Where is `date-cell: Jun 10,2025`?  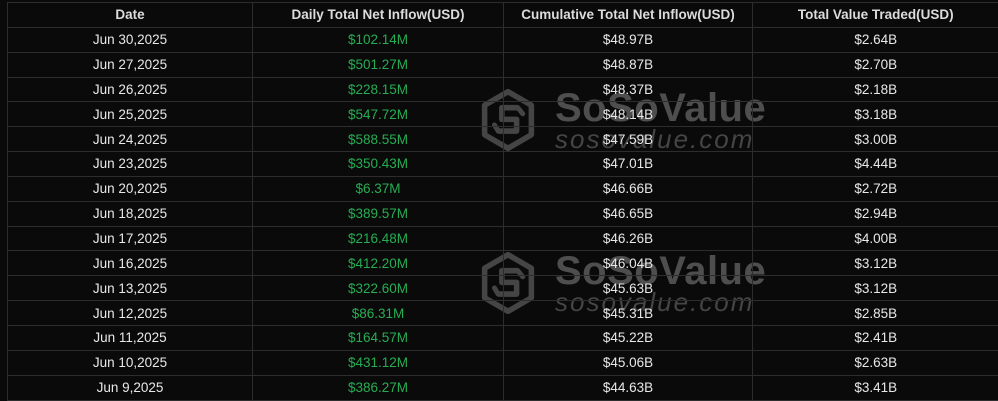 date-cell: Jun 10,2025 is located at coordinates (130, 362).